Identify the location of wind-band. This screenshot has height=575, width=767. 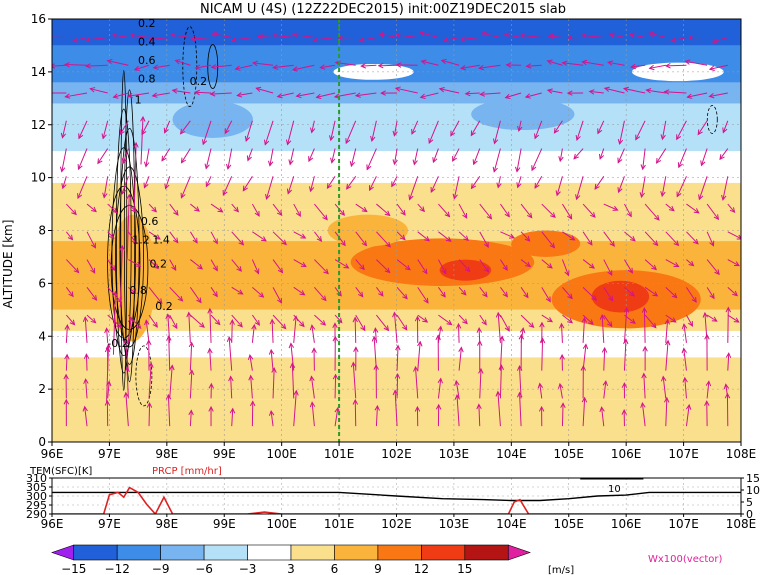
(396, 32).